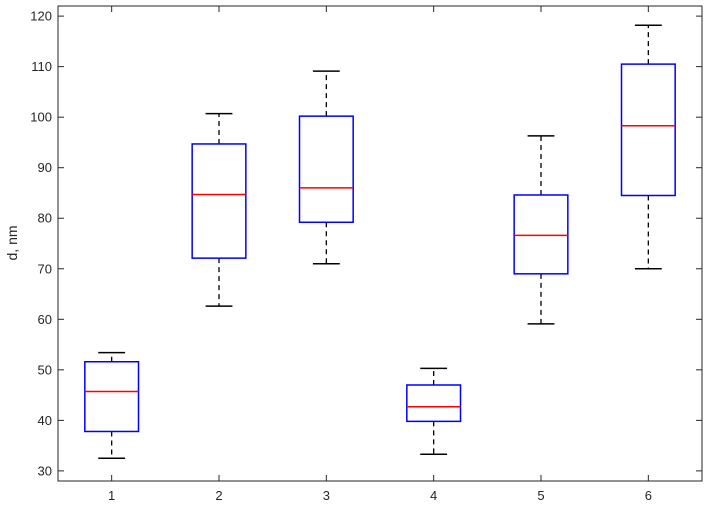 This screenshot has width=709, height=510. What do you see at coordinates (41, 117) in the screenshot?
I see `y-tick-label: 100` at bounding box center [41, 117].